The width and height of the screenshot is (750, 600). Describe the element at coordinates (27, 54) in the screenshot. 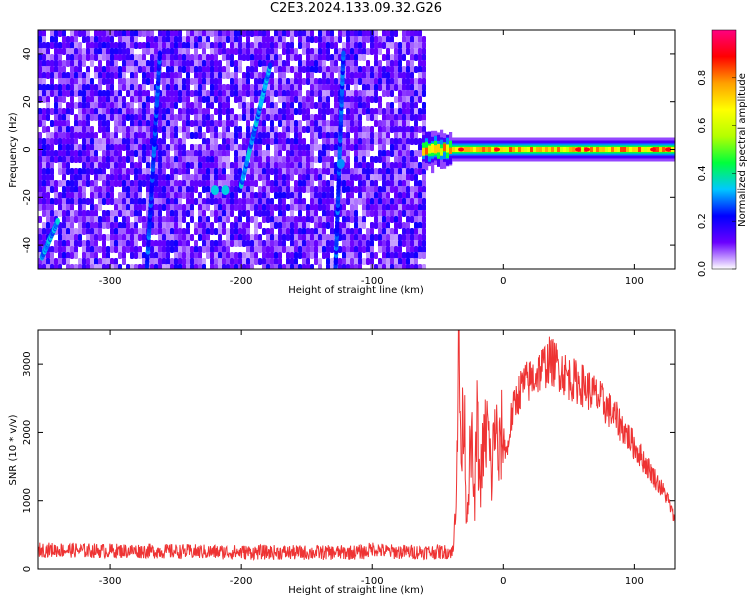

I see `spectrogram-y-tick-label: 40` at that location.